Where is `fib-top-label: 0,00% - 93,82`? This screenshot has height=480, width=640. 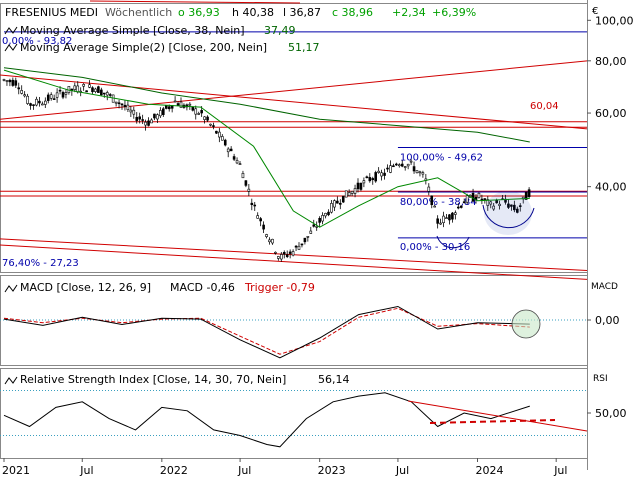
fib-top-label: 0,00% - 93,82 is located at coordinates (37, 41).